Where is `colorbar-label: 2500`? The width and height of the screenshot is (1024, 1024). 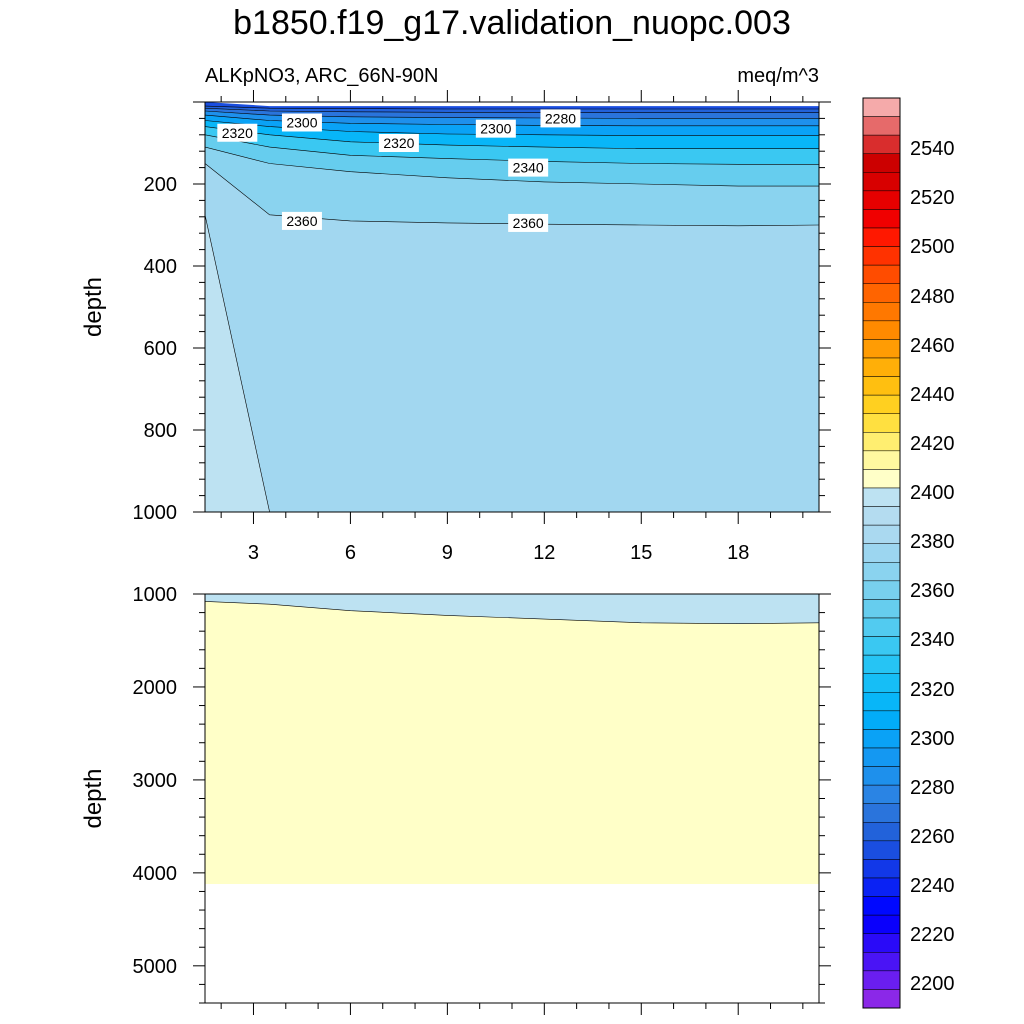 colorbar-label: 2500 is located at coordinates (932, 247).